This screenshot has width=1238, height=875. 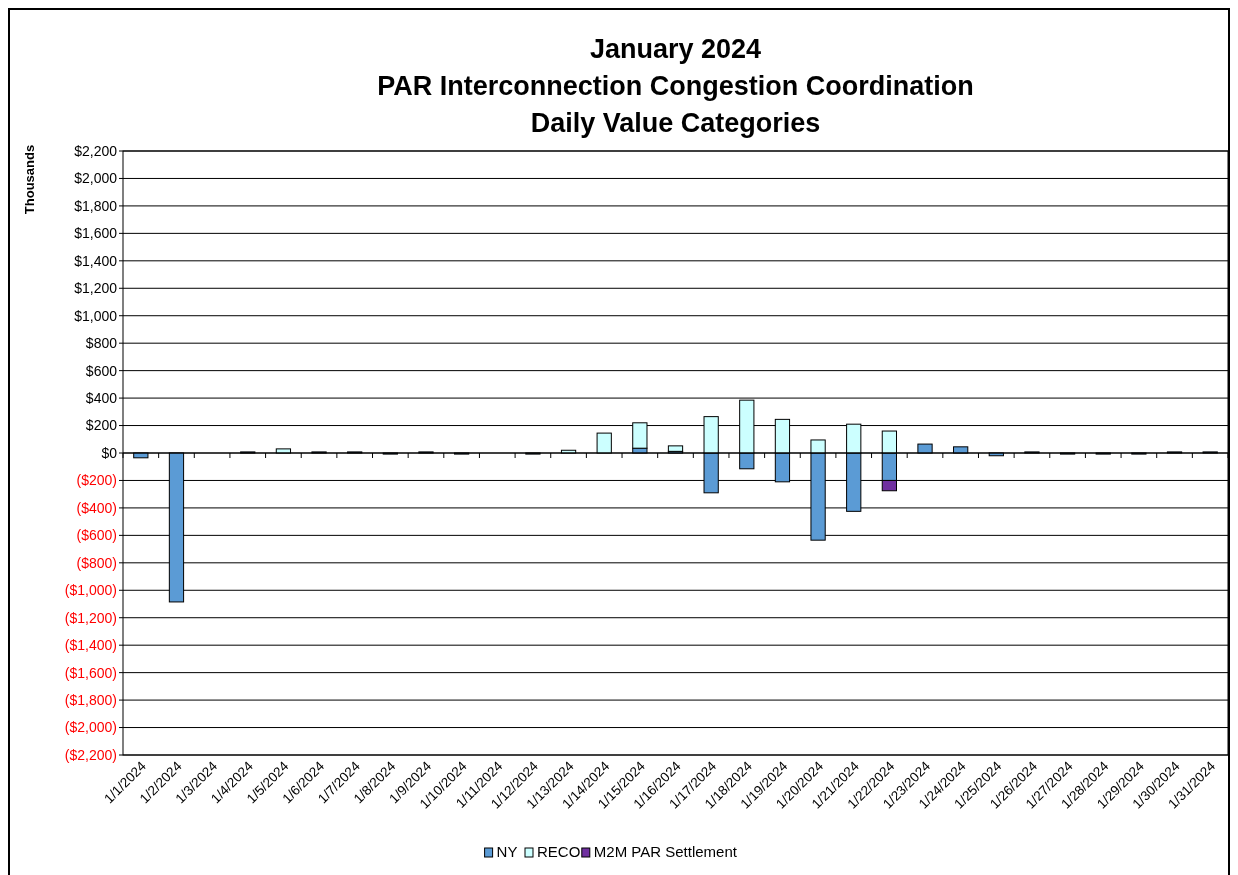 What do you see at coordinates (96, 150) in the screenshot?
I see `y-tick-label: $2,200` at bounding box center [96, 150].